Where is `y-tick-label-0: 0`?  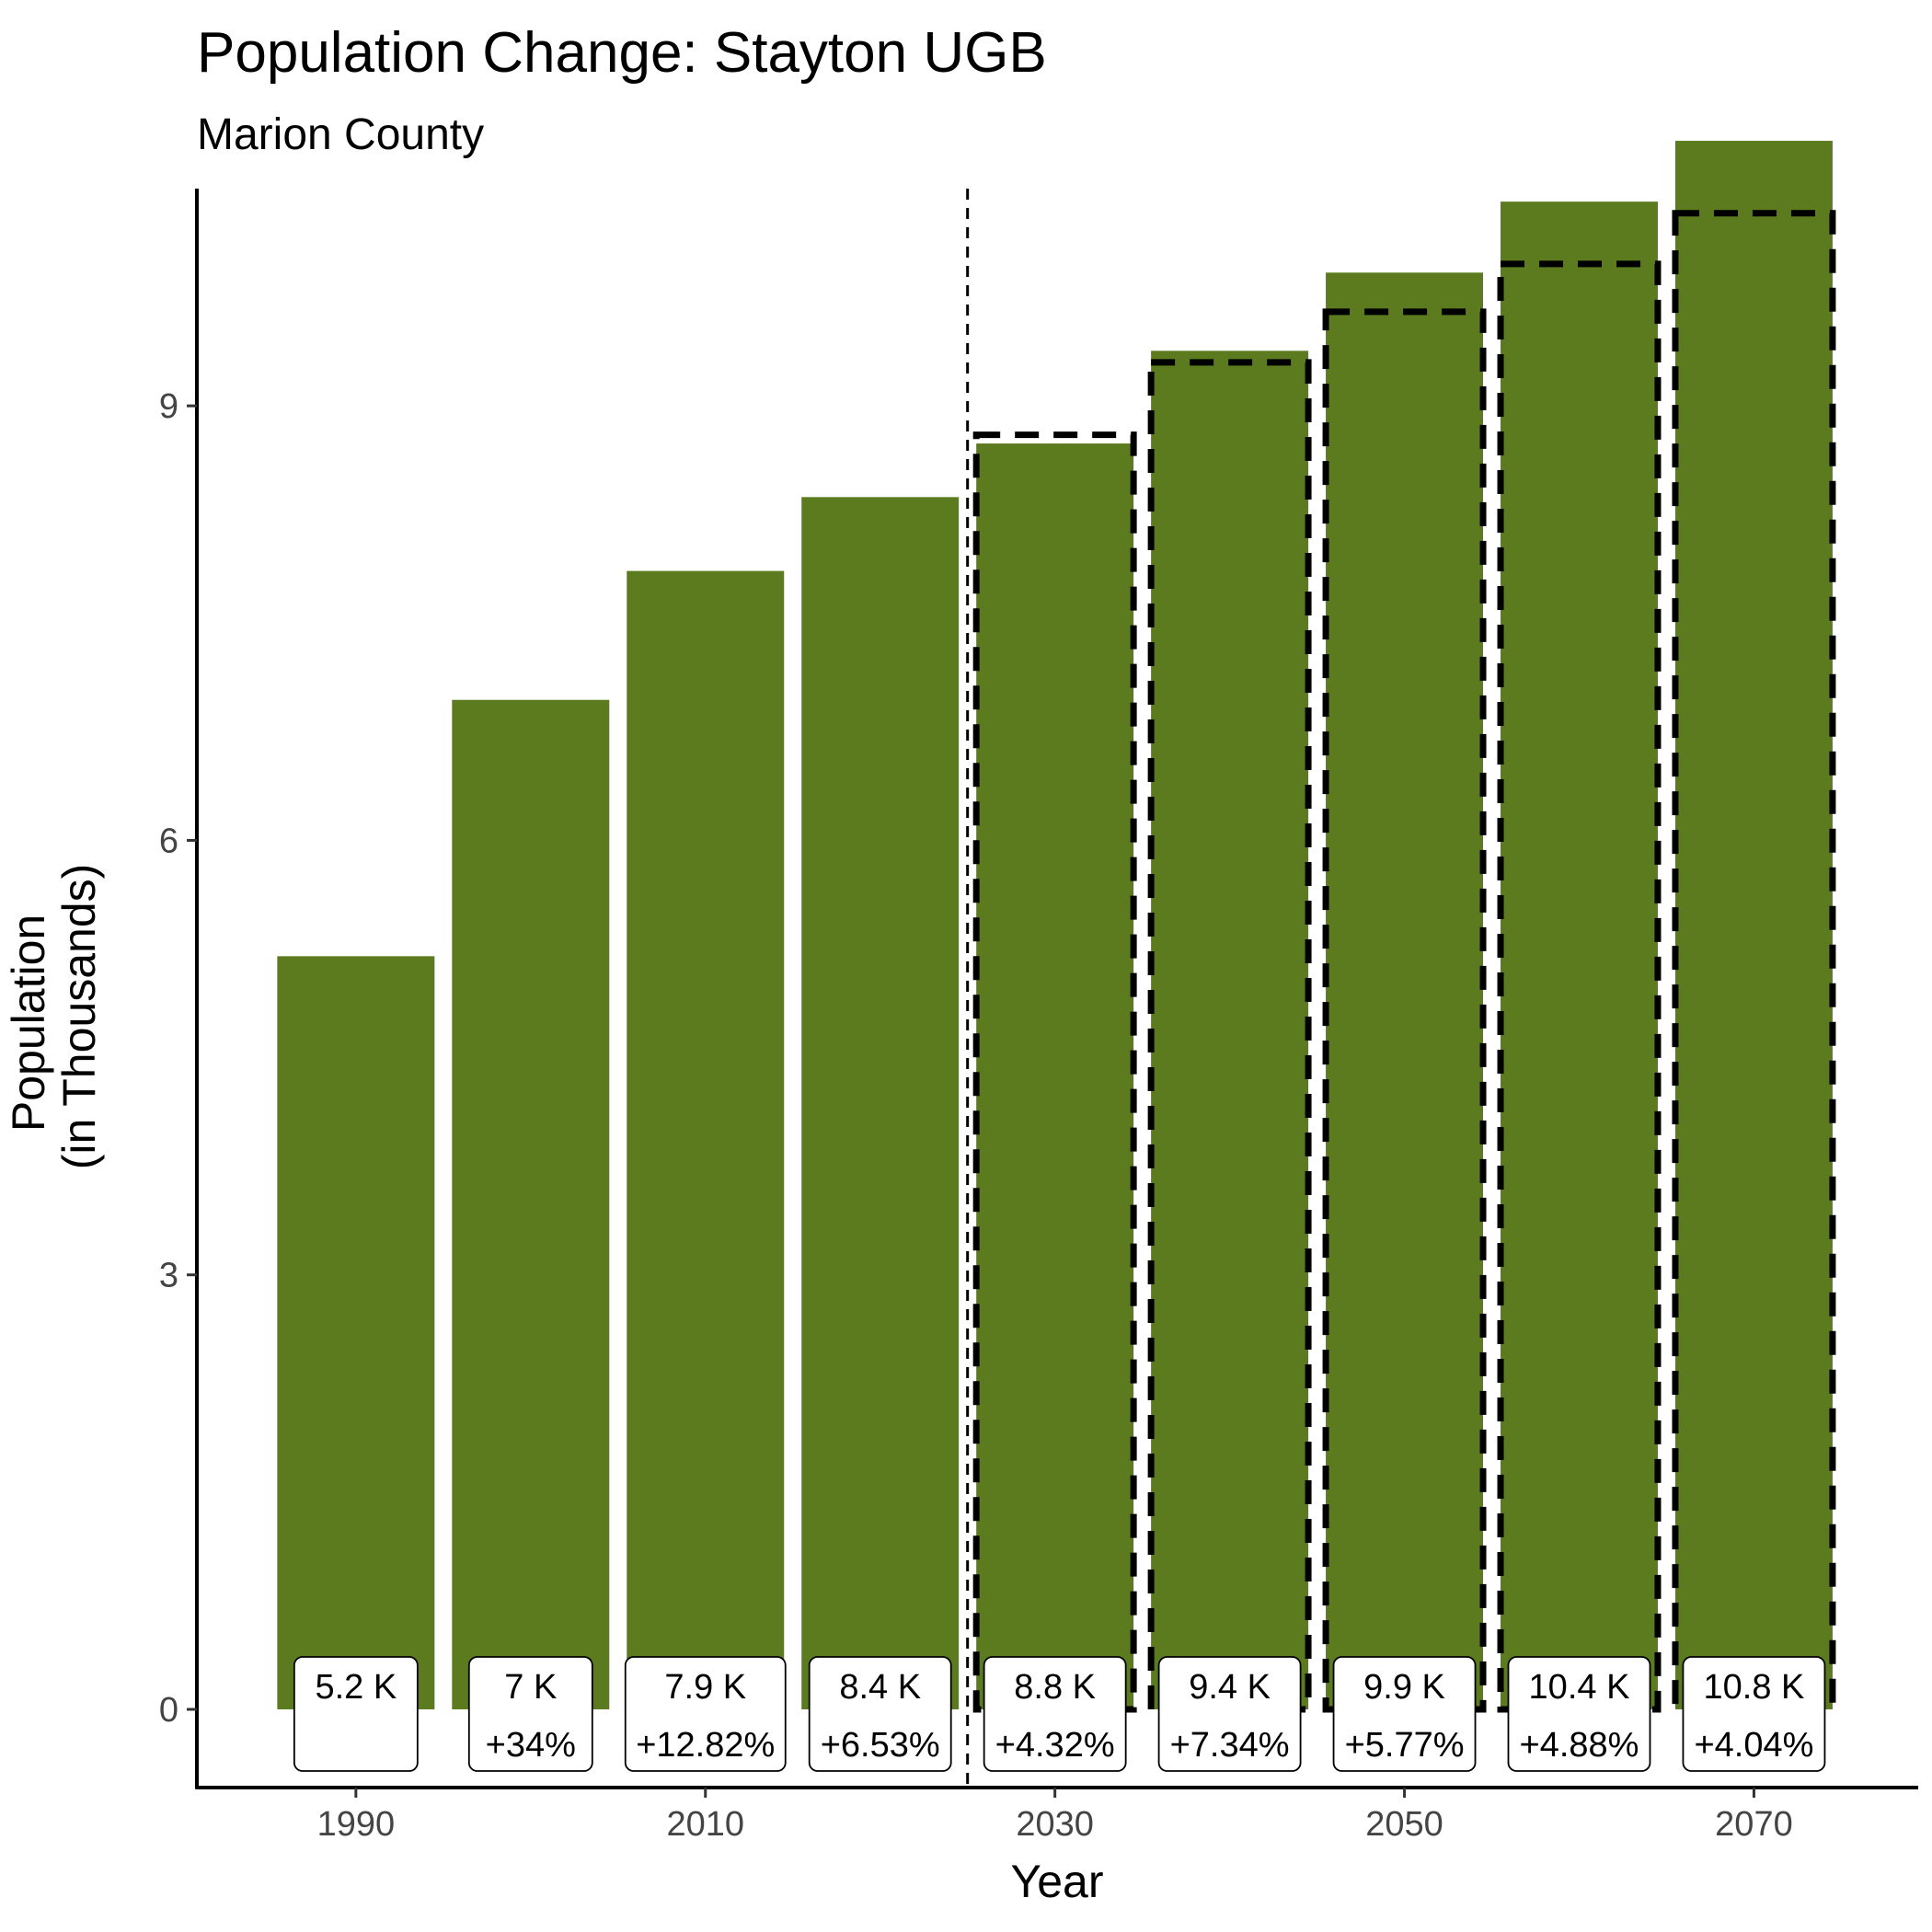 y-tick-label-0: 0 is located at coordinates (168, 1710).